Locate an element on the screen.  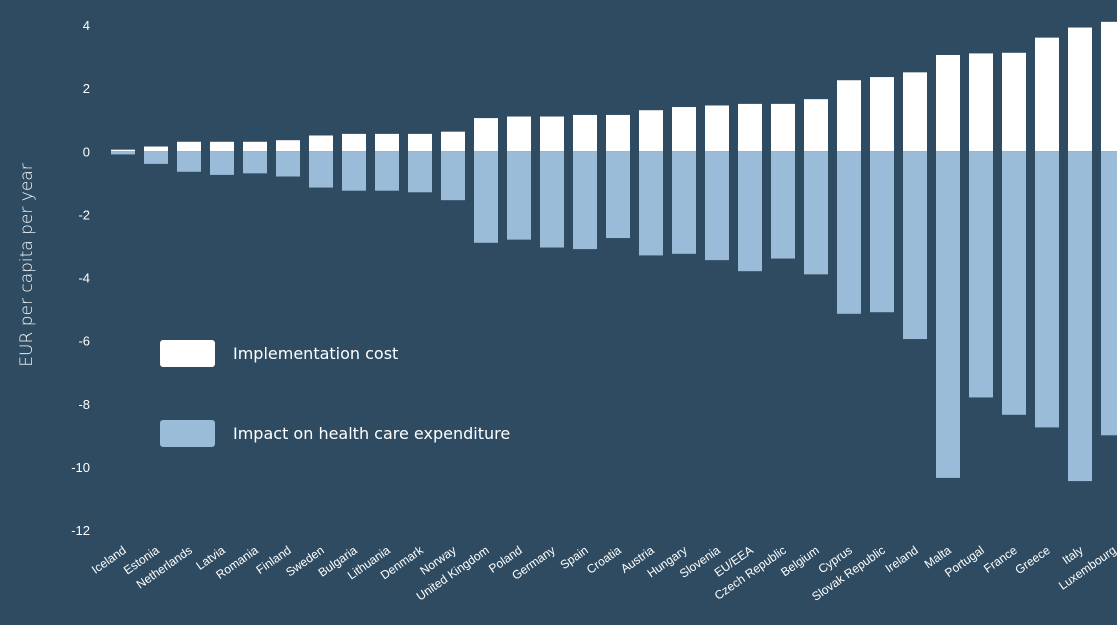
legend-swatch-impact is located at coordinates (187, 433).